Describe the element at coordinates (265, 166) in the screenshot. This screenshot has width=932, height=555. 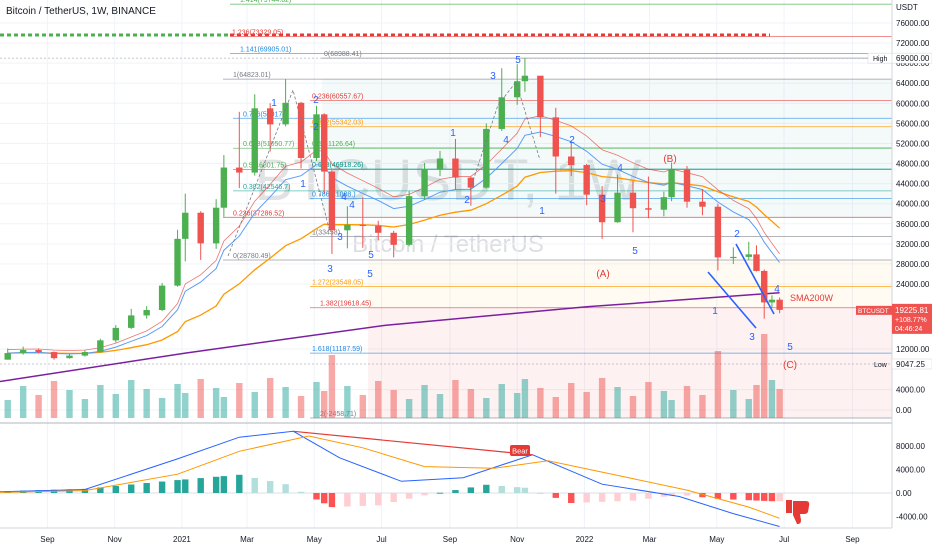
I see `fib-label: 0.5(46801.75)` at that location.